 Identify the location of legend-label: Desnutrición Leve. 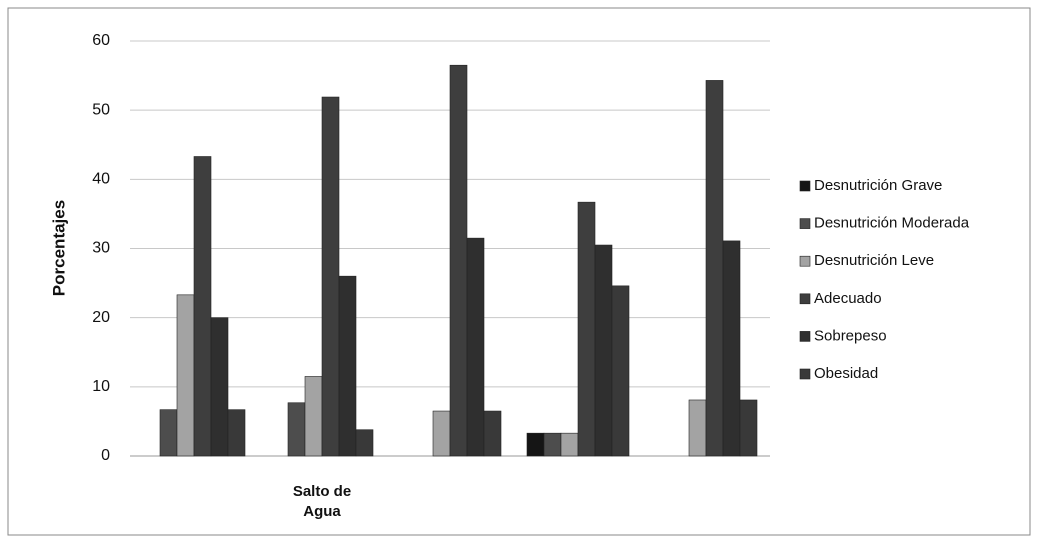
(874, 260).